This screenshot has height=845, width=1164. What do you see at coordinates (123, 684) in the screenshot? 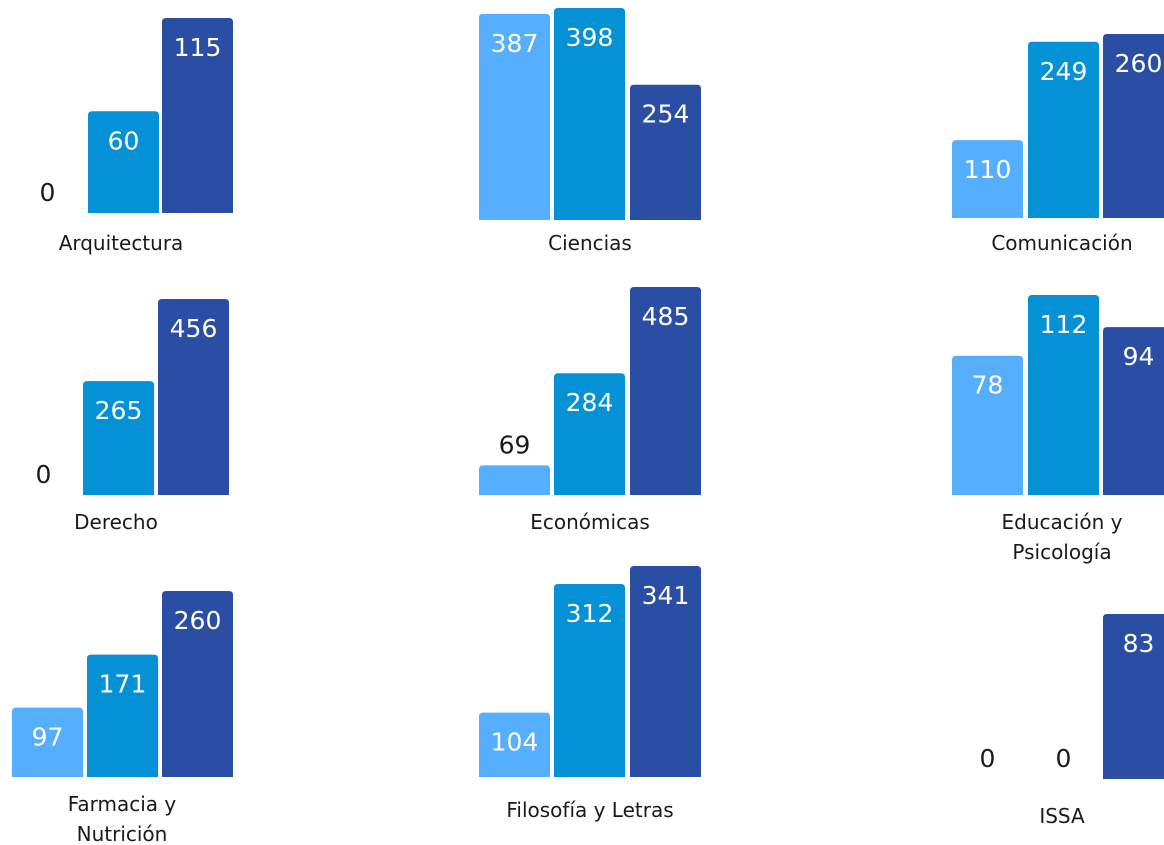
I see `data-label-6-1: 171` at bounding box center [123, 684].